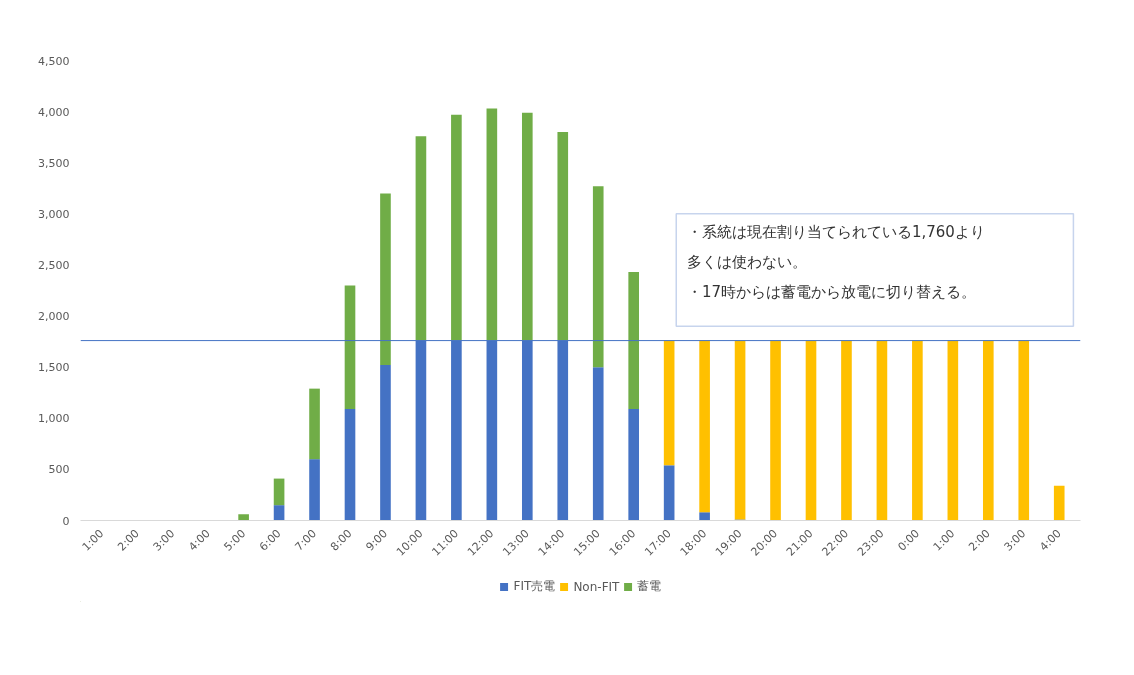  What do you see at coordinates (54, 163) in the screenshot?
I see `y-tick-label: 3,500` at bounding box center [54, 163].